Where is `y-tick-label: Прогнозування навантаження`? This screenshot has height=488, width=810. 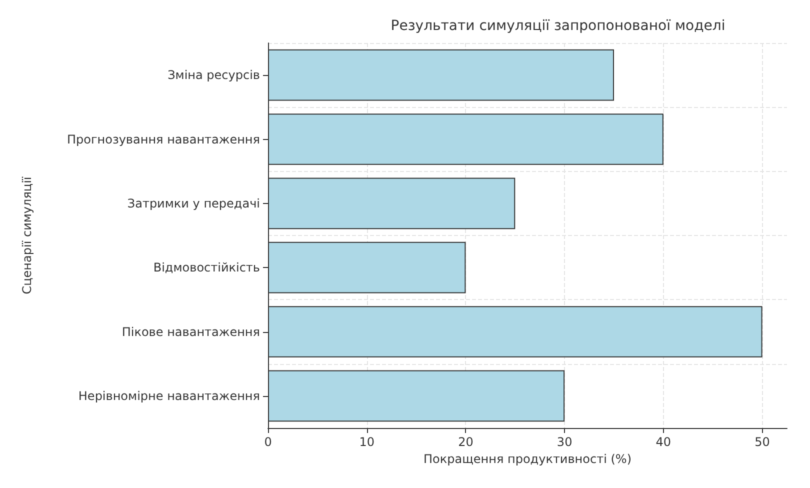 y-tick-label: Прогнозування навантаження is located at coordinates (163, 139).